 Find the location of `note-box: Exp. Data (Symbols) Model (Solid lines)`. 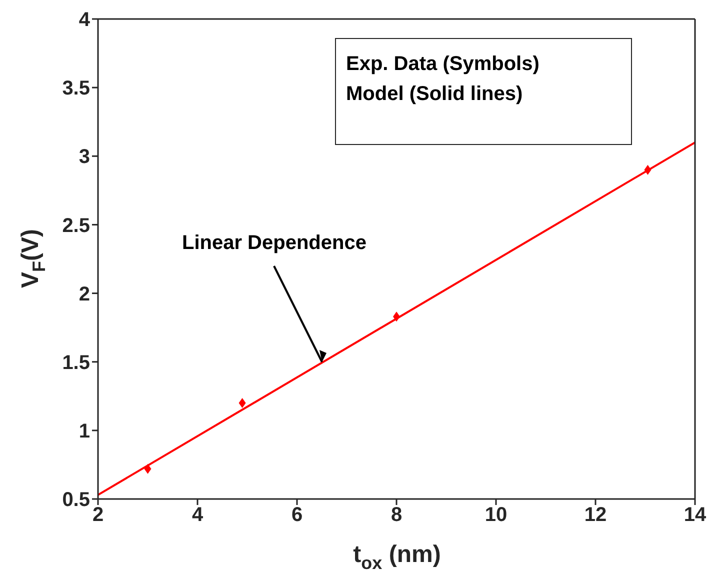

note-box: Exp. Data (Symbols) Model (Solid lines) is located at coordinates (483, 91).